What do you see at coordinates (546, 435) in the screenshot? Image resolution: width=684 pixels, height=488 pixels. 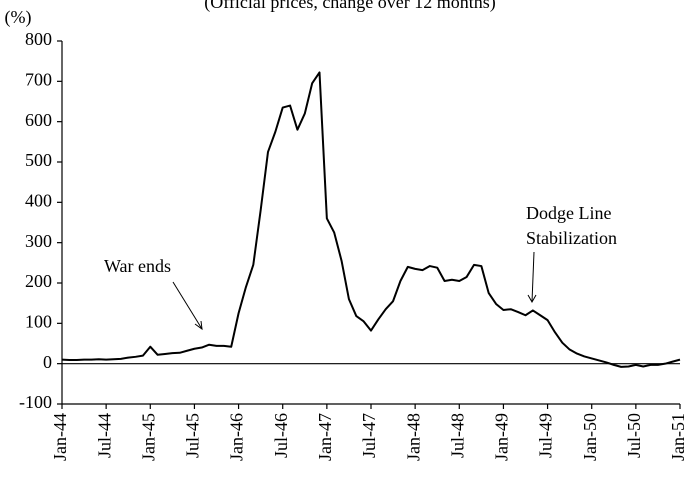 I see `x-tick-label: Jul-49` at bounding box center [546, 435].